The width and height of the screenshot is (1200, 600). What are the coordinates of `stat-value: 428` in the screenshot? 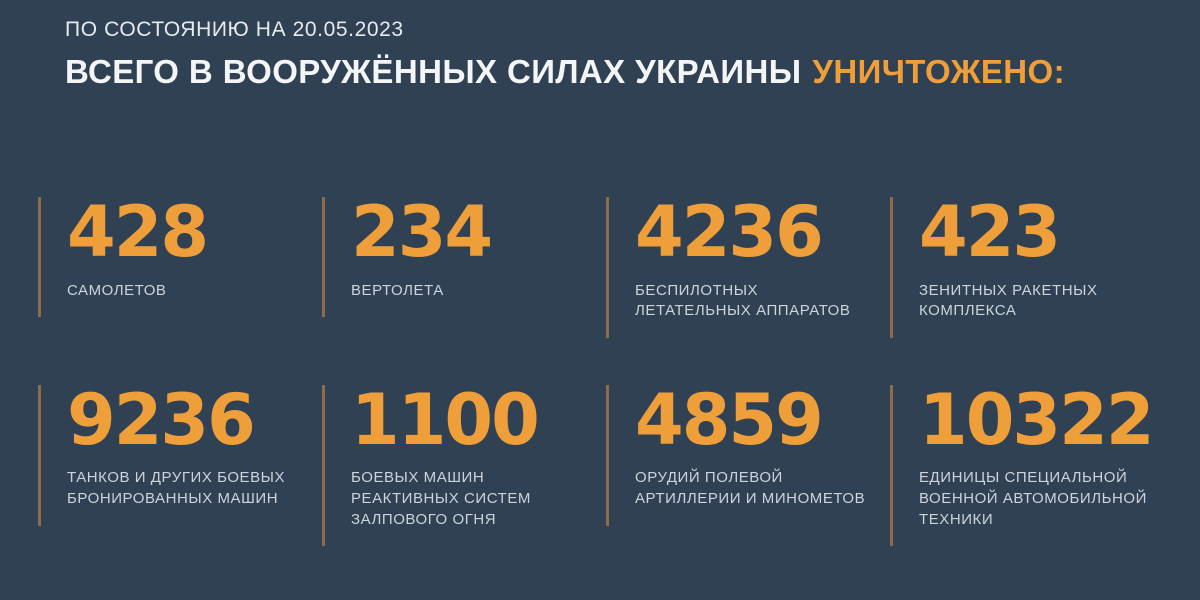 It's located at (138, 232).